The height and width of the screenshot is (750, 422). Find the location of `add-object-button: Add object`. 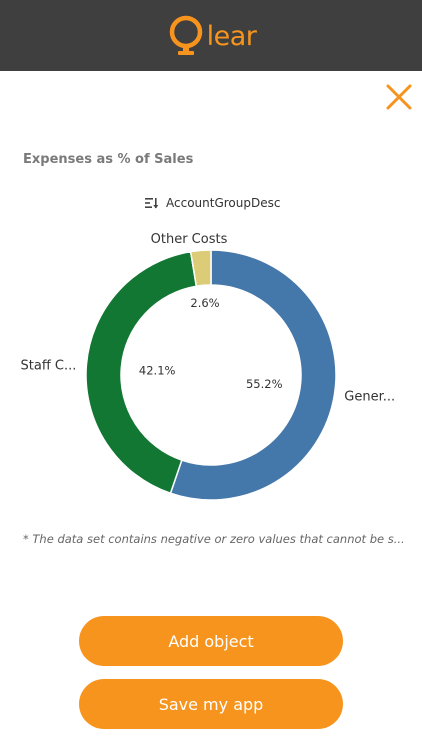

add-object-button: Add object is located at coordinates (211, 641).